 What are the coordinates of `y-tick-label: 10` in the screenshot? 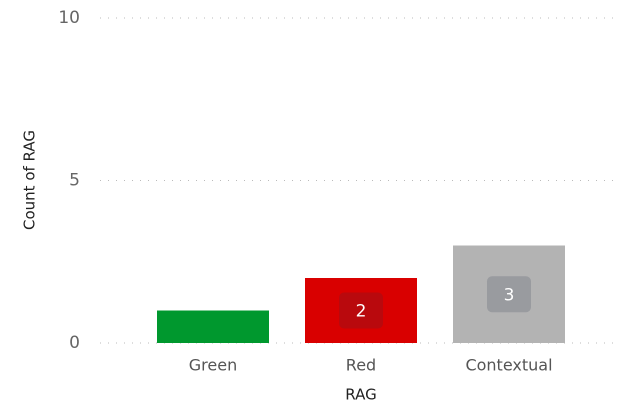 It's located at (69, 18).